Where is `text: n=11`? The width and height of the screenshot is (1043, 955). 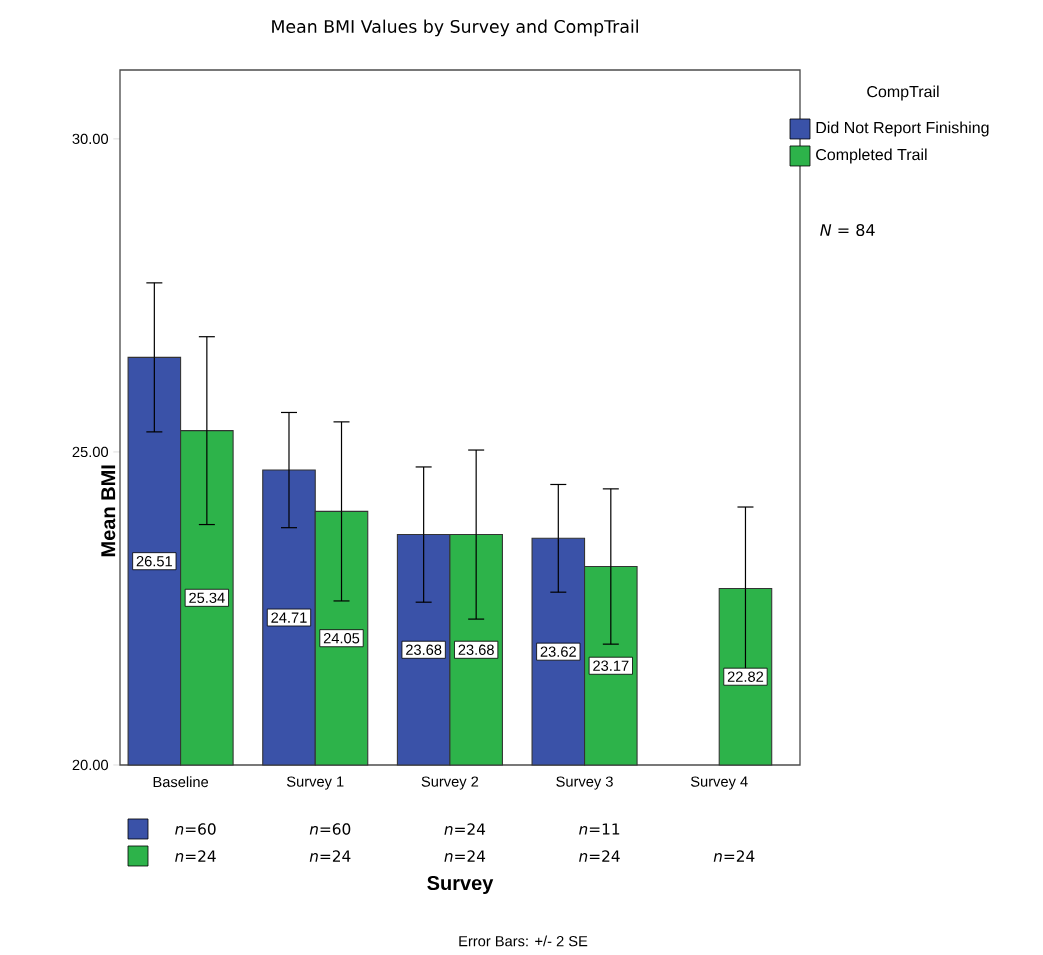 text: n=11 is located at coordinates (599, 829).